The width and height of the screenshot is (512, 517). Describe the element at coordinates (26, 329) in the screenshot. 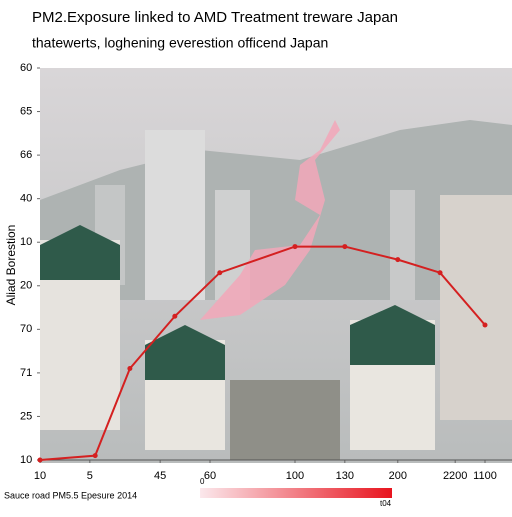

I see `y-tick-label: 70` at that location.